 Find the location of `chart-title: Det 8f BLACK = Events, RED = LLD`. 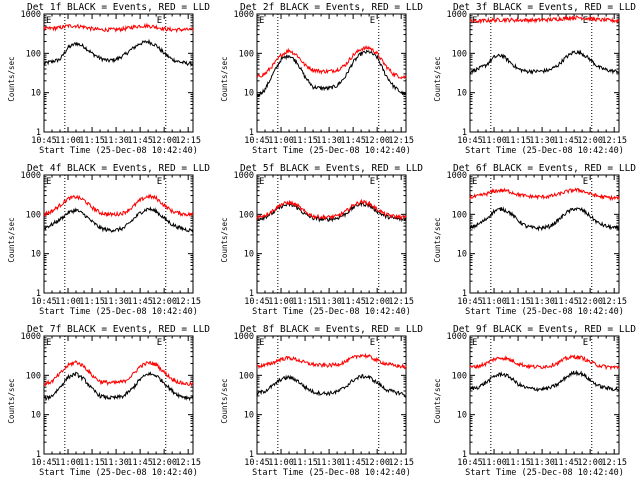

chart-title: Det 8f BLACK = Events, RED = LLD is located at coordinates (331, 329).